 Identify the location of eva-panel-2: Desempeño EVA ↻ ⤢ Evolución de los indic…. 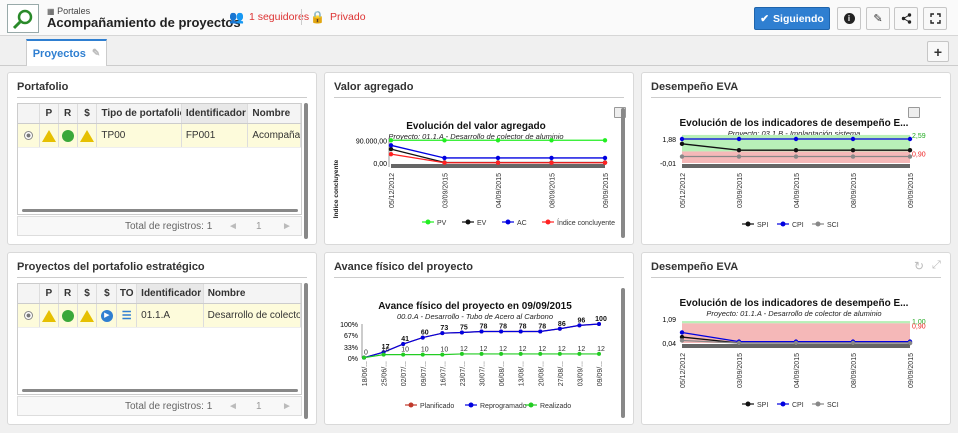
(796, 338).